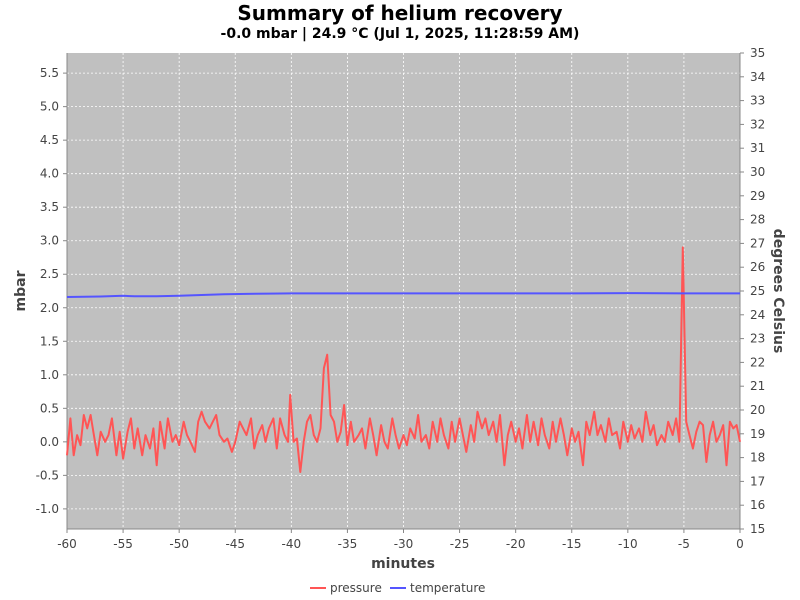 This screenshot has width=800, height=600. What do you see at coordinates (757, 243) in the screenshot?
I see `y2-tick-label: 27` at bounding box center [757, 243].